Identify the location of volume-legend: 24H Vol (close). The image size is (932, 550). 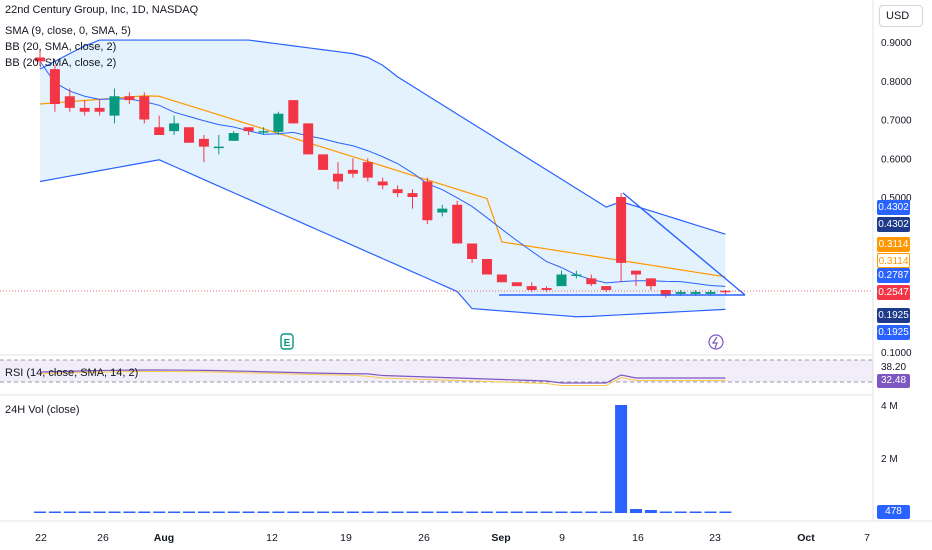
(42, 410).